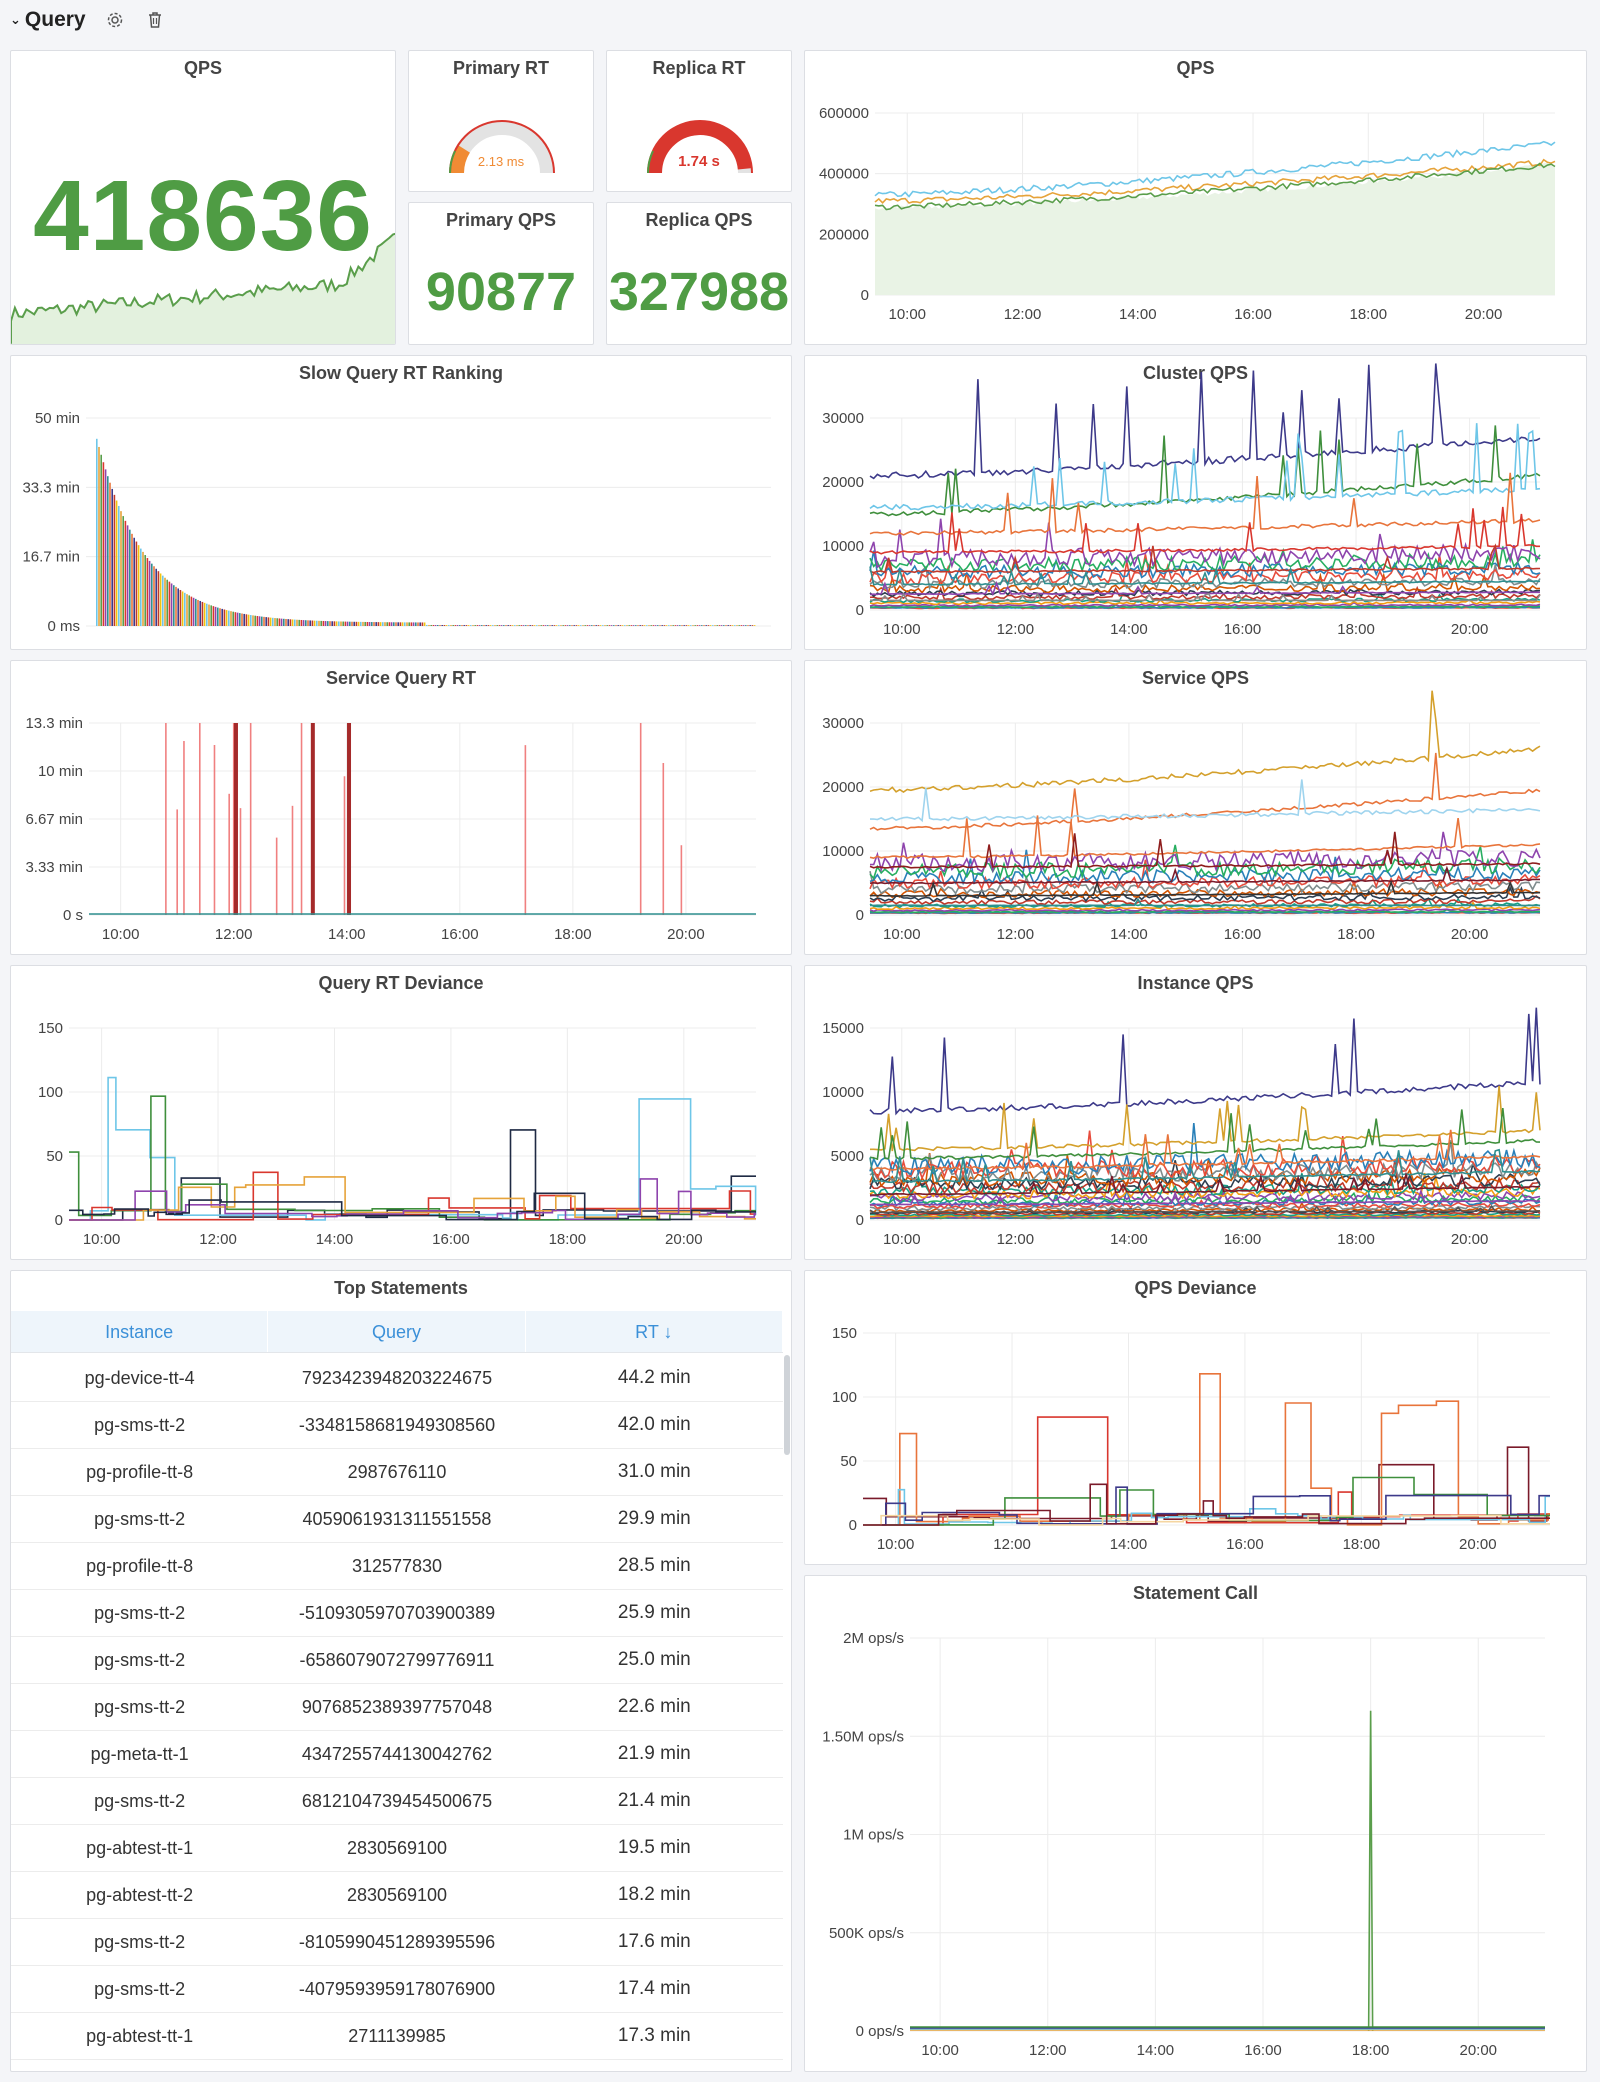  What do you see at coordinates (397, 1707) in the screenshot?
I see `table-row: pg-sms-tt-2 9076852389397757048 22.6 min` at bounding box center [397, 1707].